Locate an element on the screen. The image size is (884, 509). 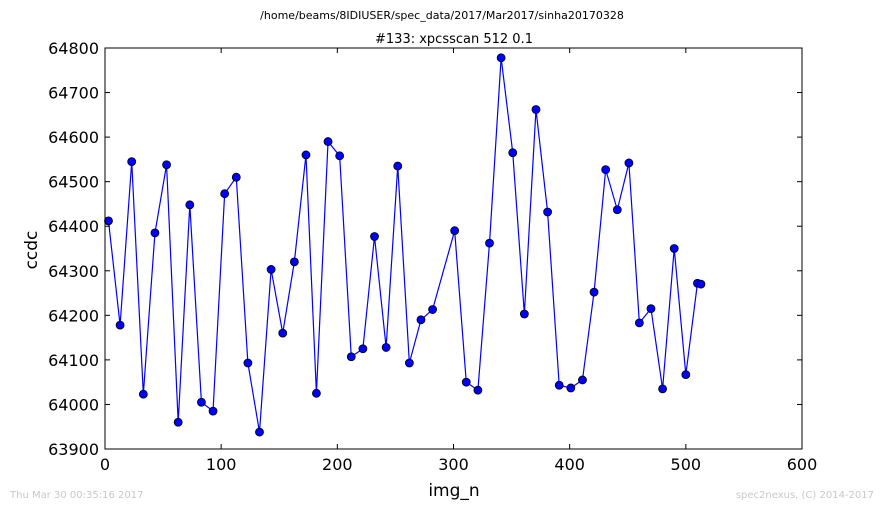
y-tick-label: 64800 is located at coordinates (73, 48).